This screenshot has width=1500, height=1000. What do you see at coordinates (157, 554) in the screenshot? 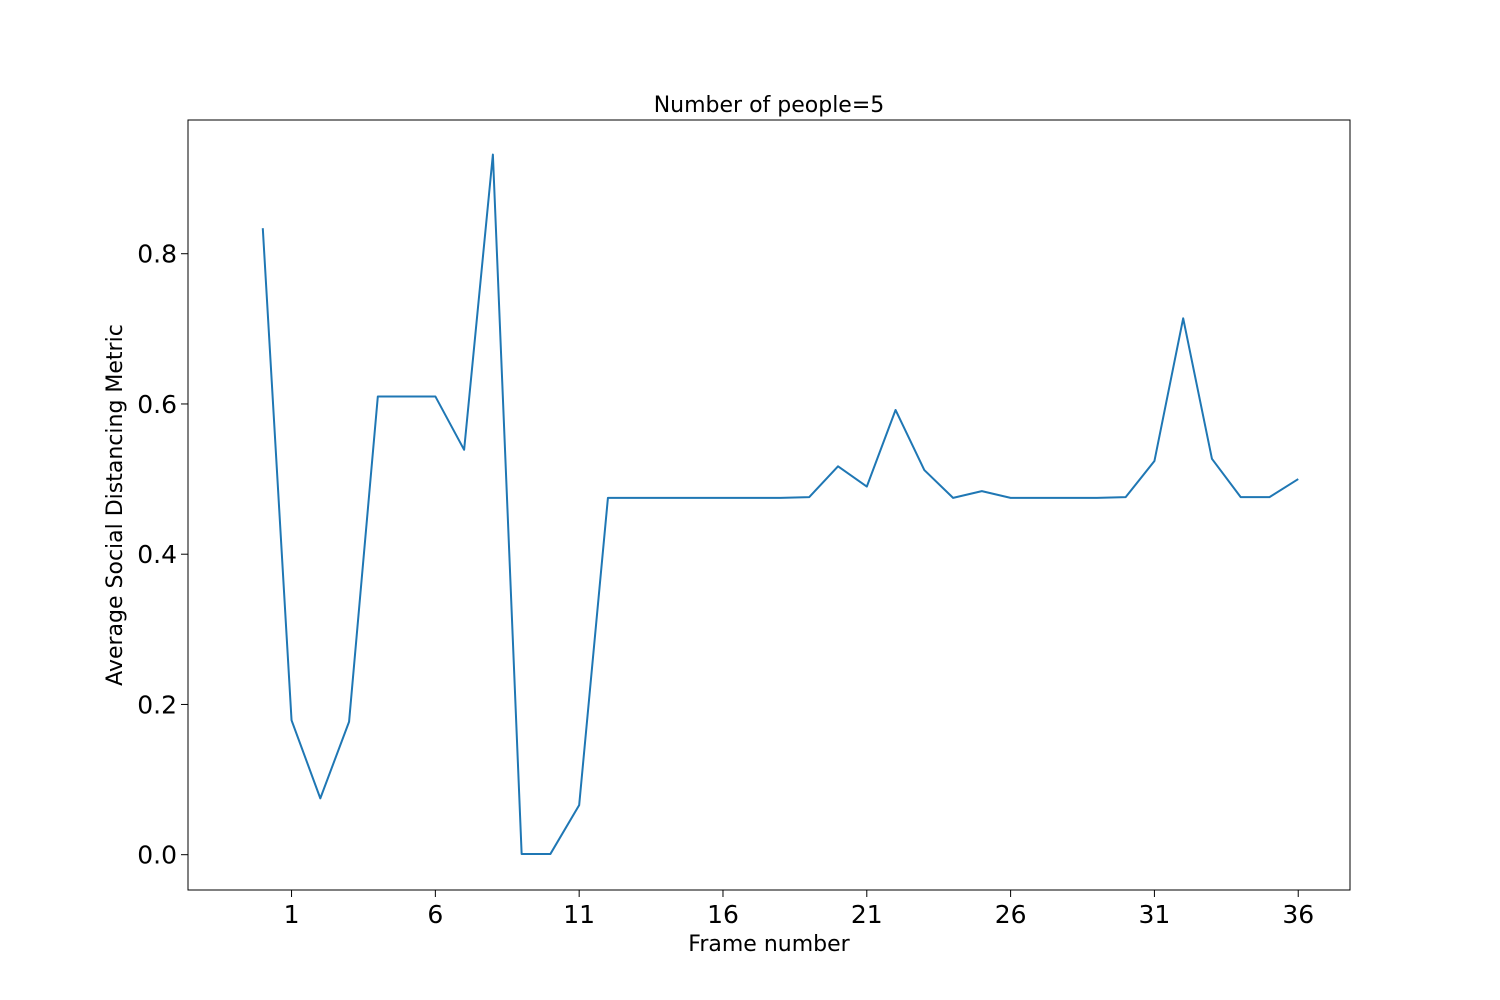
I see `y-tick-label: 0.4` at bounding box center [157, 554].